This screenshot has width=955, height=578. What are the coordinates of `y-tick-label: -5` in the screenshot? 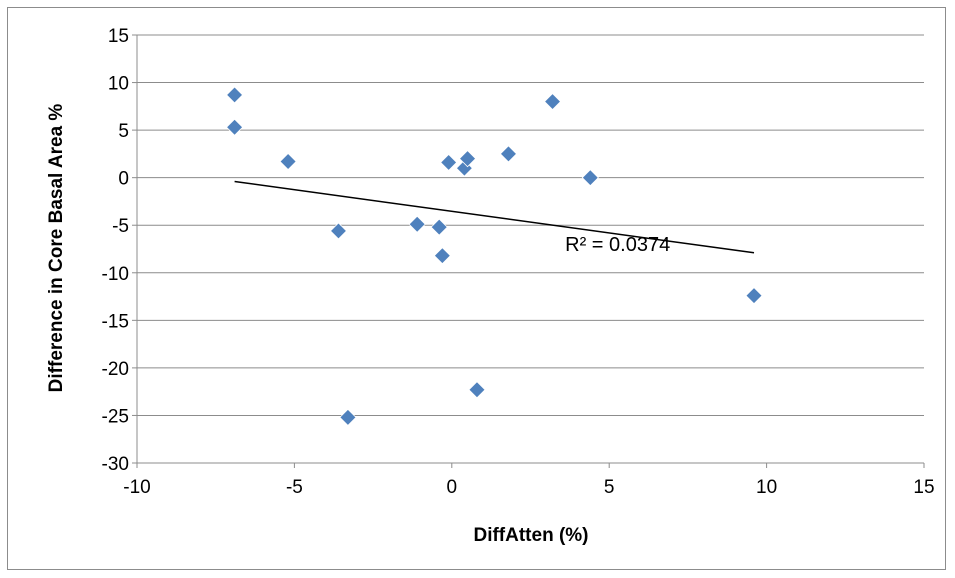 It's located at (120, 226).